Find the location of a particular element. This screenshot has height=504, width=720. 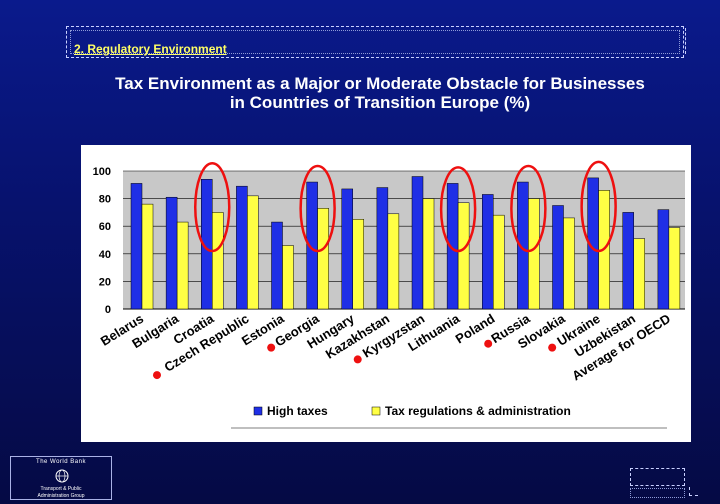

y-tick-label: 0 is located at coordinates (108, 310).